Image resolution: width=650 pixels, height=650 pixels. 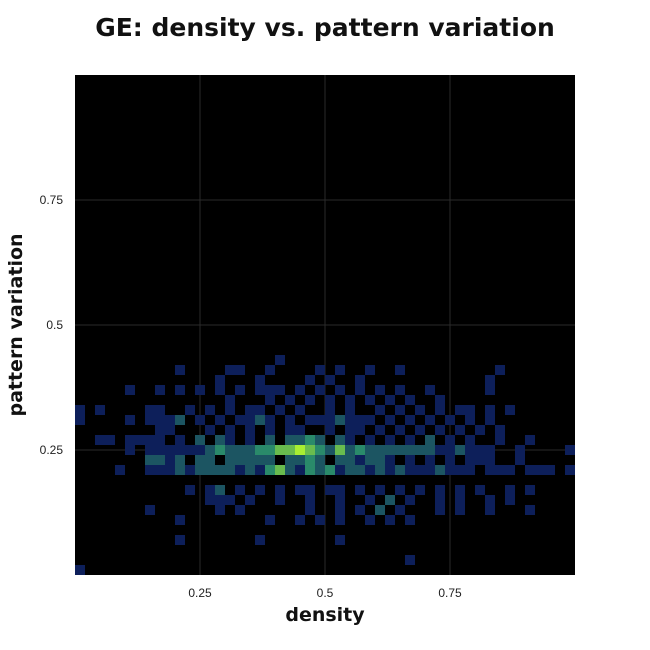 I want to click on y-tick-label: 0.75, so click(x=52, y=200).